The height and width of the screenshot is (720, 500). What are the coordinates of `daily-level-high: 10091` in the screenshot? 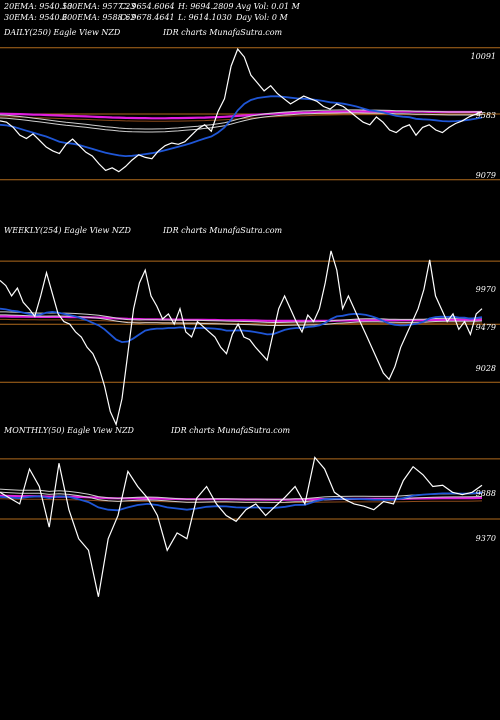 It's located at (483, 56).